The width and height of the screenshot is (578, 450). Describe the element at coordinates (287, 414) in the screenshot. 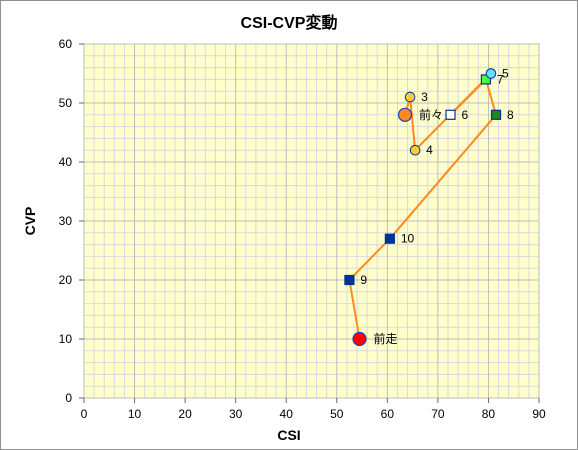

I see `x-tick-label: 40` at that location.